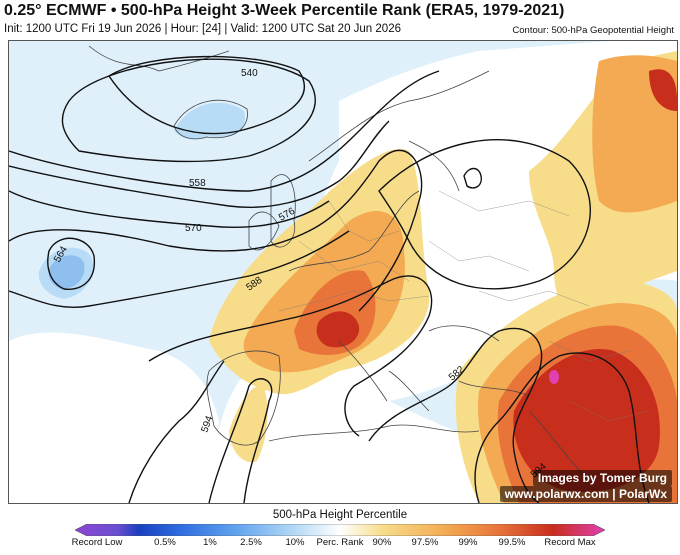  Describe the element at coordinates (193, 228) in the screenshot. I see `contour-label-570: 570` at that location.